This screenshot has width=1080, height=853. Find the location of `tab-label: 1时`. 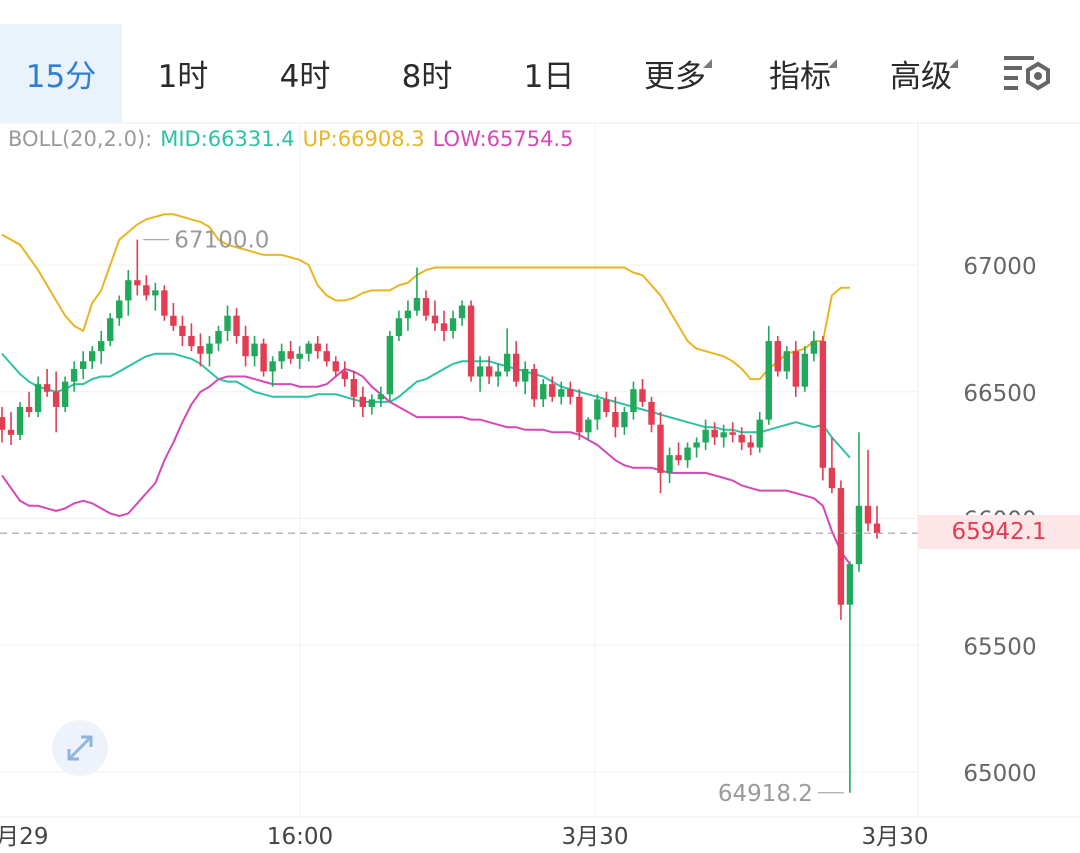

tab-label: 1时 is located at coordinates (183, 76).